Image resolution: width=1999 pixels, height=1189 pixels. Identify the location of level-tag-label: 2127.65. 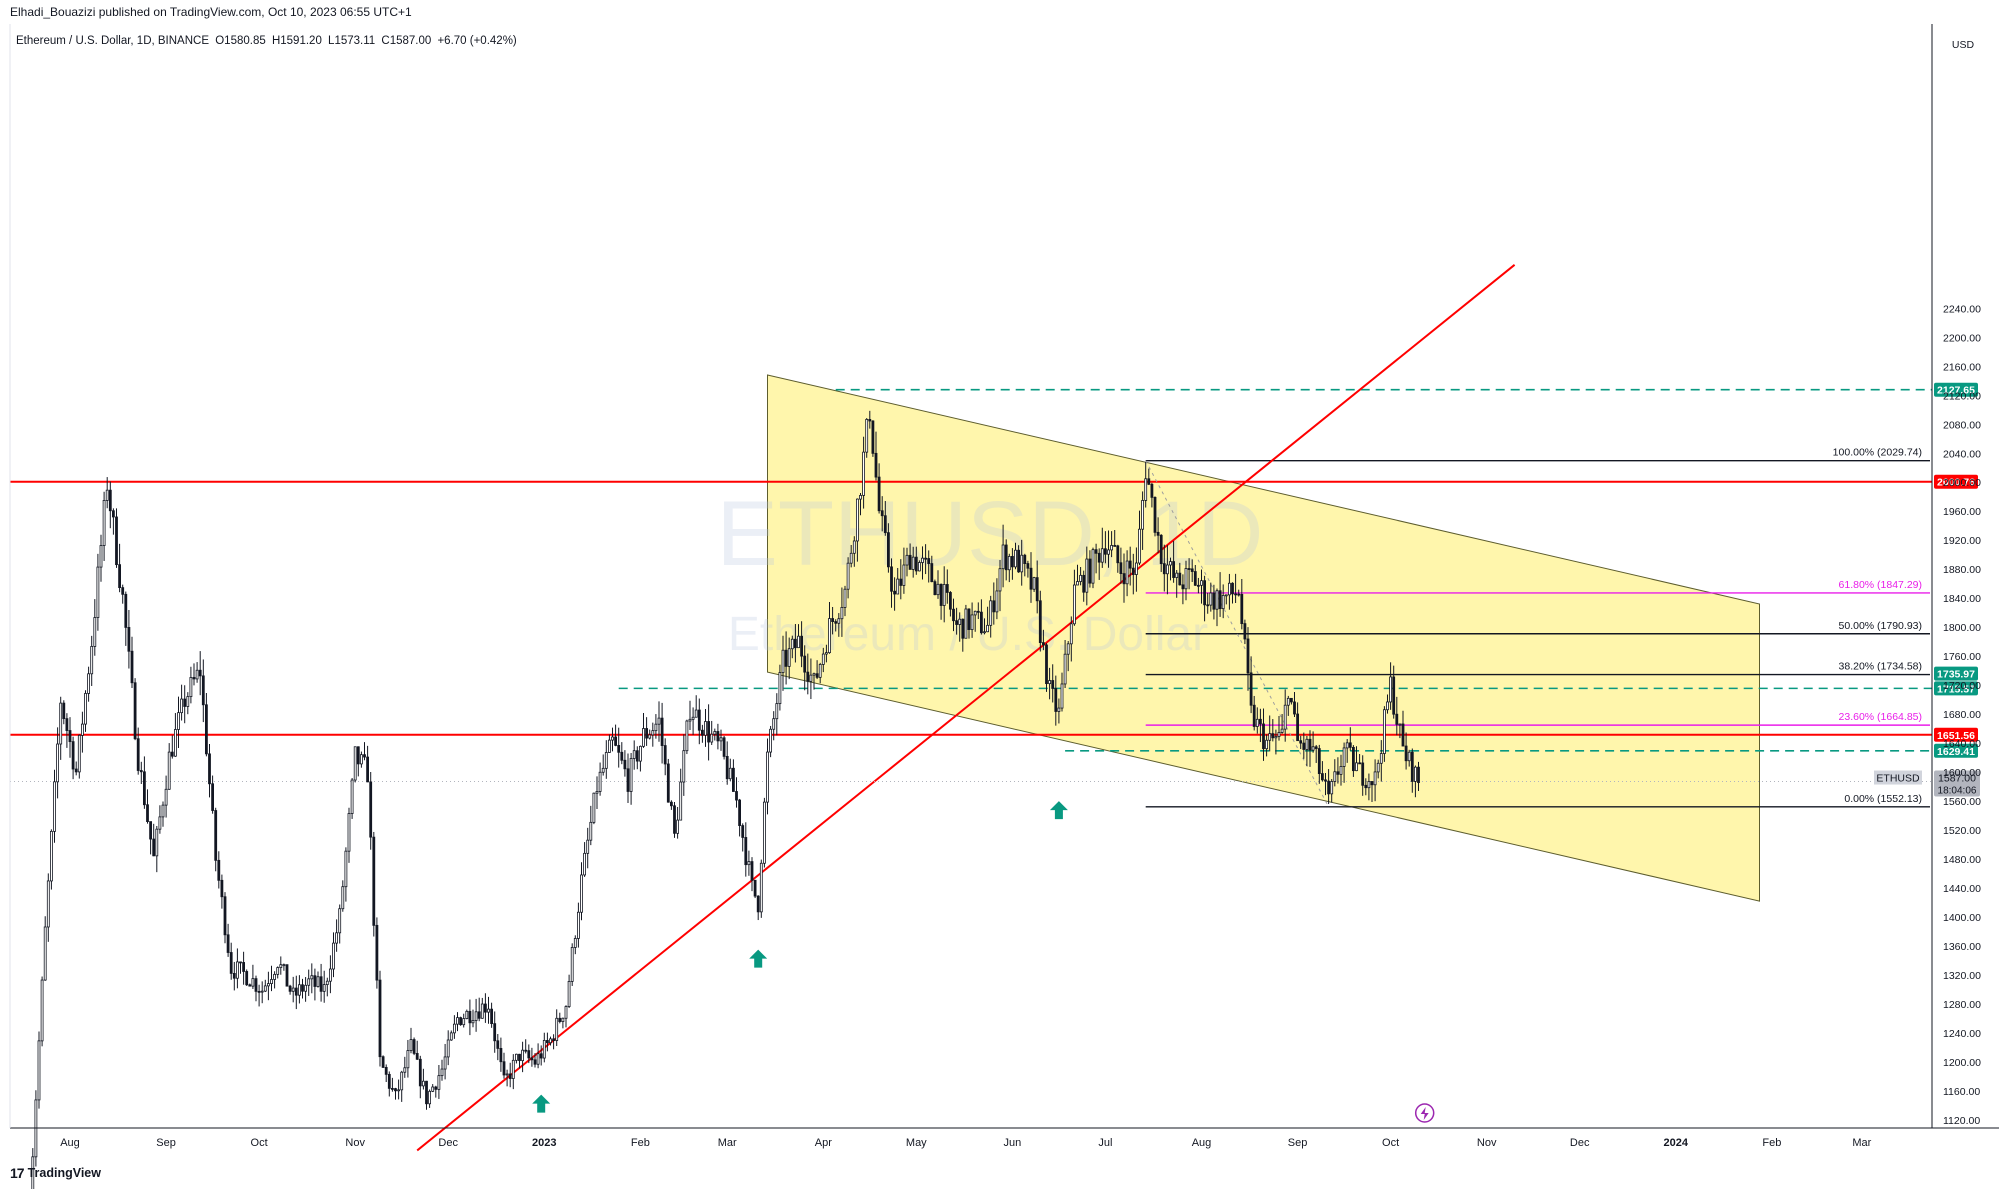
(1956, 391).